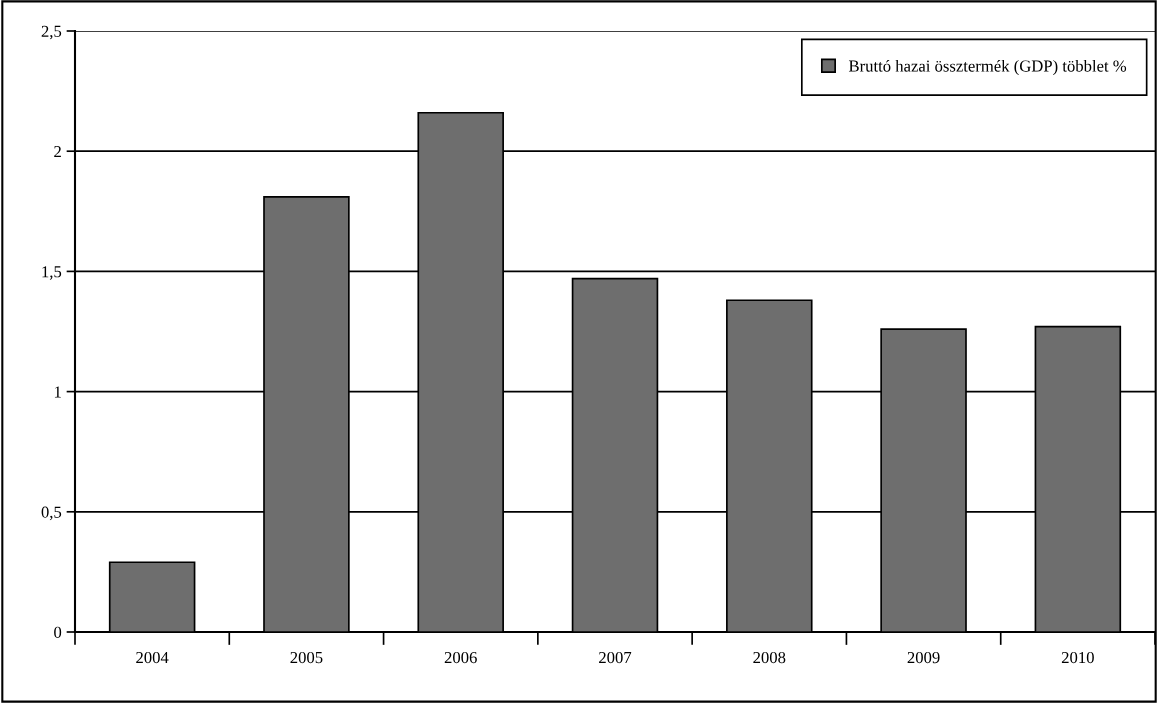  Describe the element at coordinates (769, 657) in the screenshot. I see `x-tick-label: 2008` at that location.